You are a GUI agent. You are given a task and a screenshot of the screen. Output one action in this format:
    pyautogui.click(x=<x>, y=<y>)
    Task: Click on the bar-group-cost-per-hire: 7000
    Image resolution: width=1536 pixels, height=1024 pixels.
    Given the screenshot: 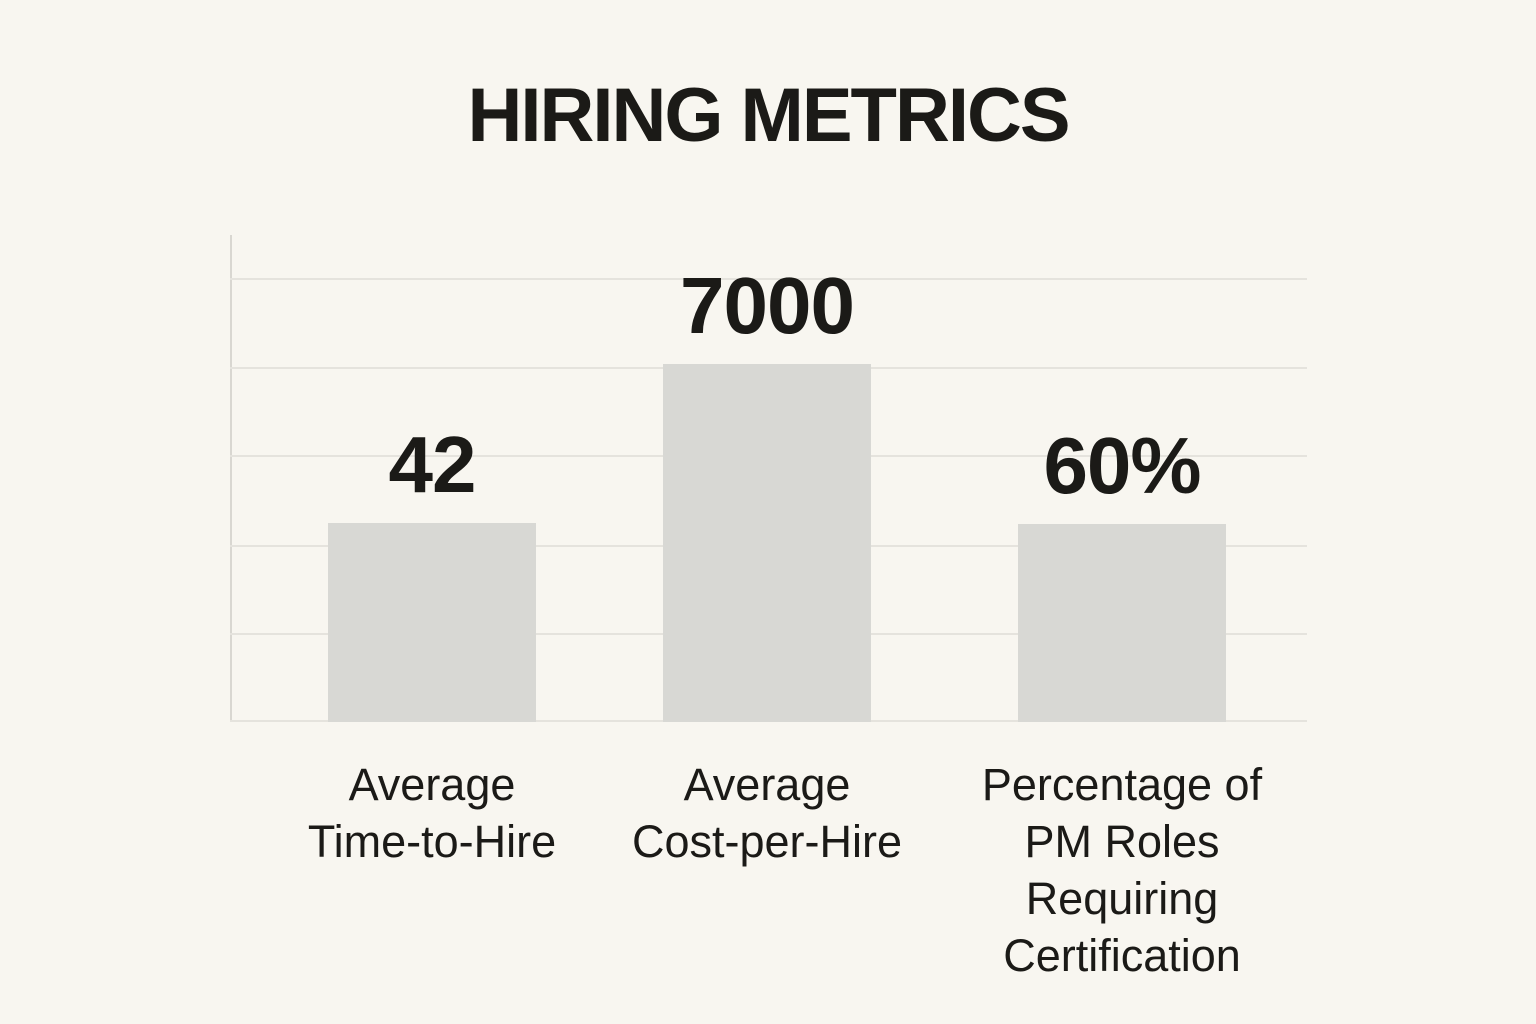 What is the action you would take?
    pyautogui.click(x=767, y=478)
    